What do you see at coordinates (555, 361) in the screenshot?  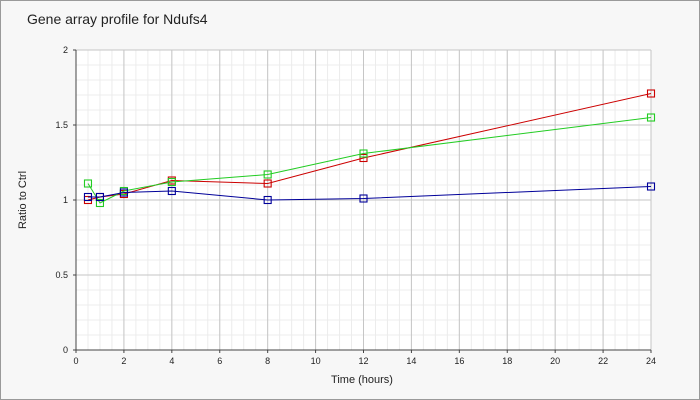 I see `x-tick-label: 20` at bounding box center [555, 361].